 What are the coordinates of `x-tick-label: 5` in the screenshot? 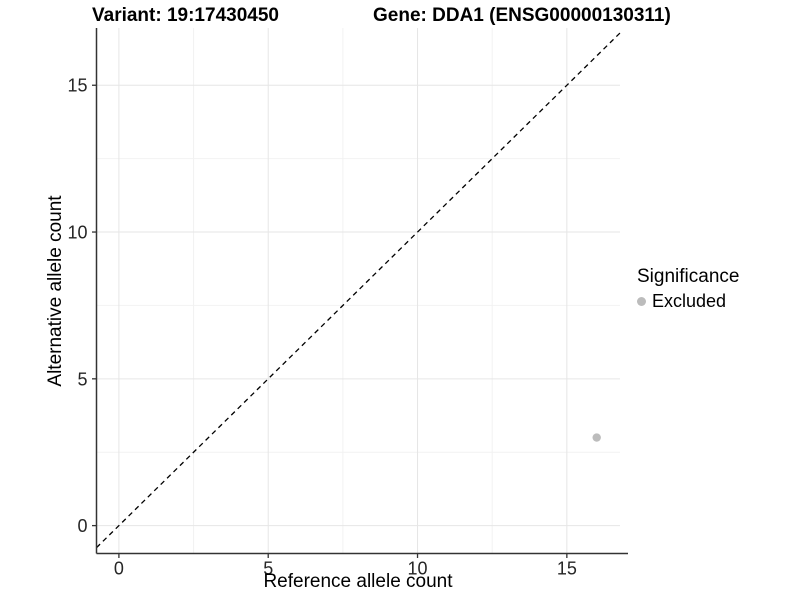 It's located at (268, 569).